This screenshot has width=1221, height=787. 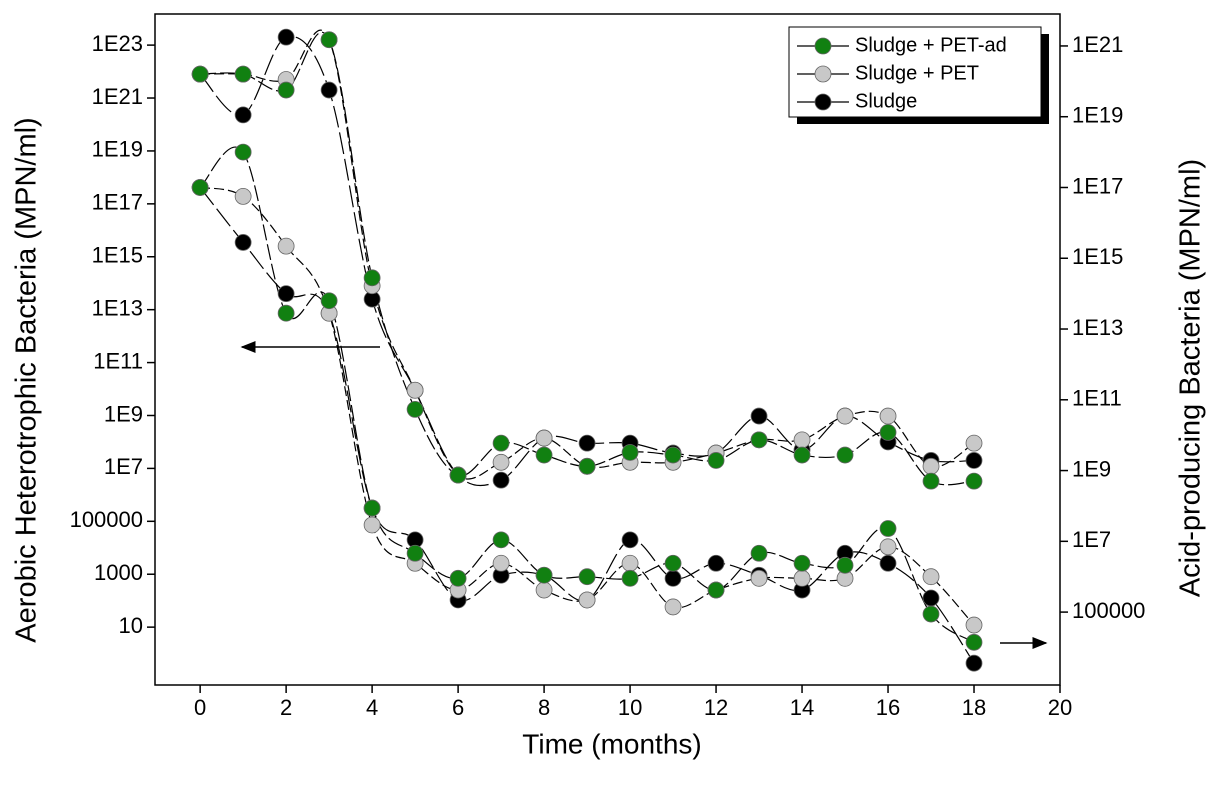 I want to click on y2-tick-label: 1E9, so click(x=1091, y=468).